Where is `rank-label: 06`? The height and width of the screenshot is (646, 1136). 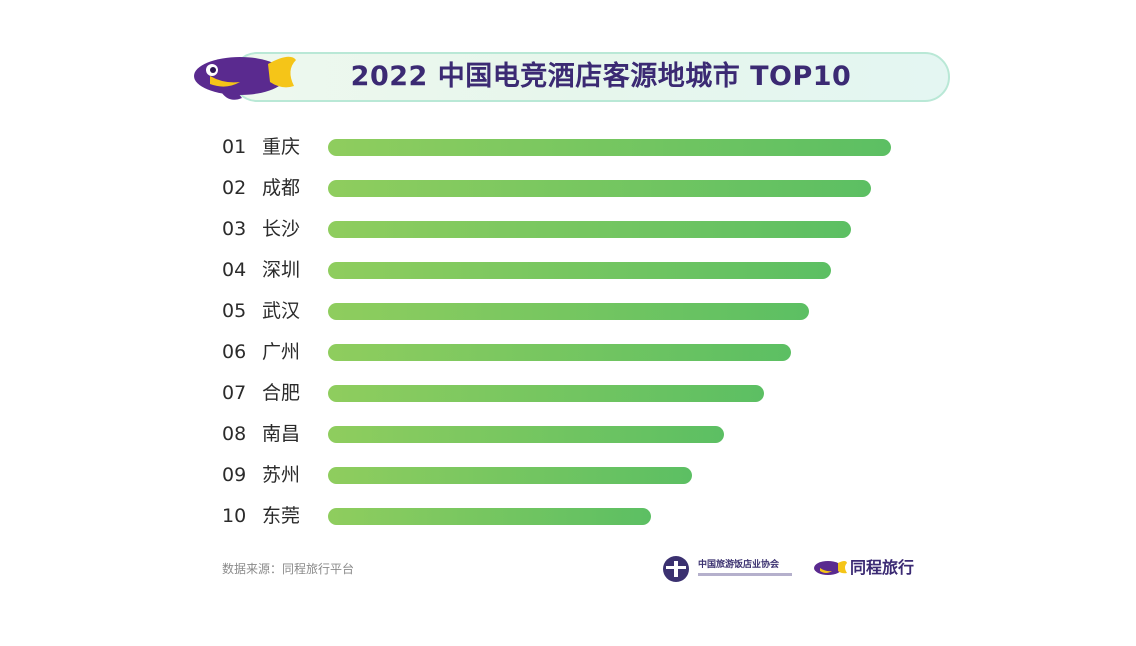
rank-label: 06 is located at coordinates (234, 352).